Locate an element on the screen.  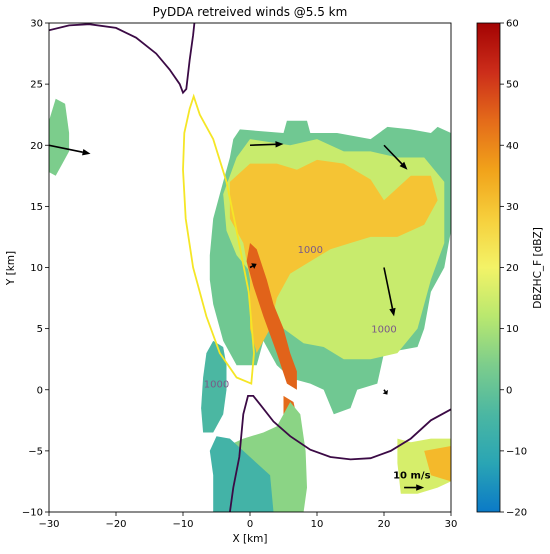
echo-main-echo-orange is located at coordinates (333, 256).